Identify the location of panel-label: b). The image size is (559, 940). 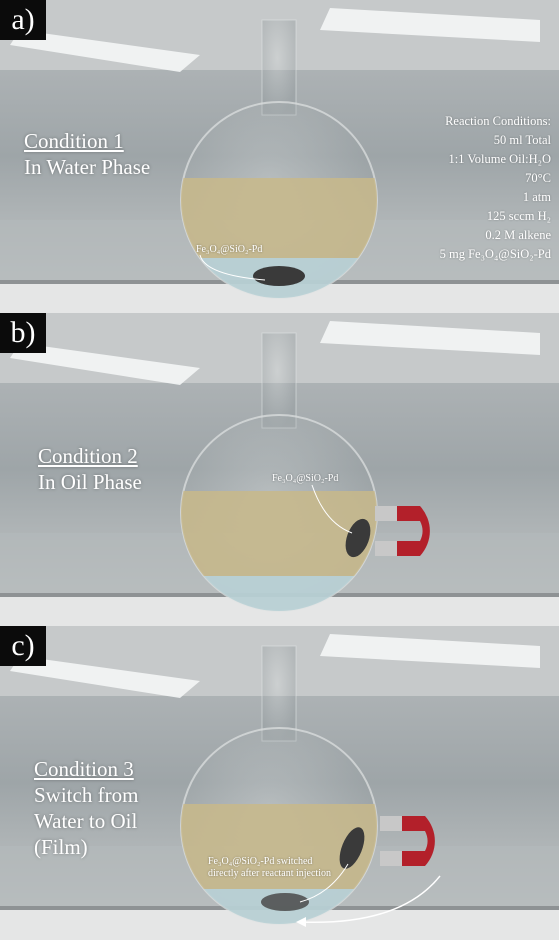
(23, 333).